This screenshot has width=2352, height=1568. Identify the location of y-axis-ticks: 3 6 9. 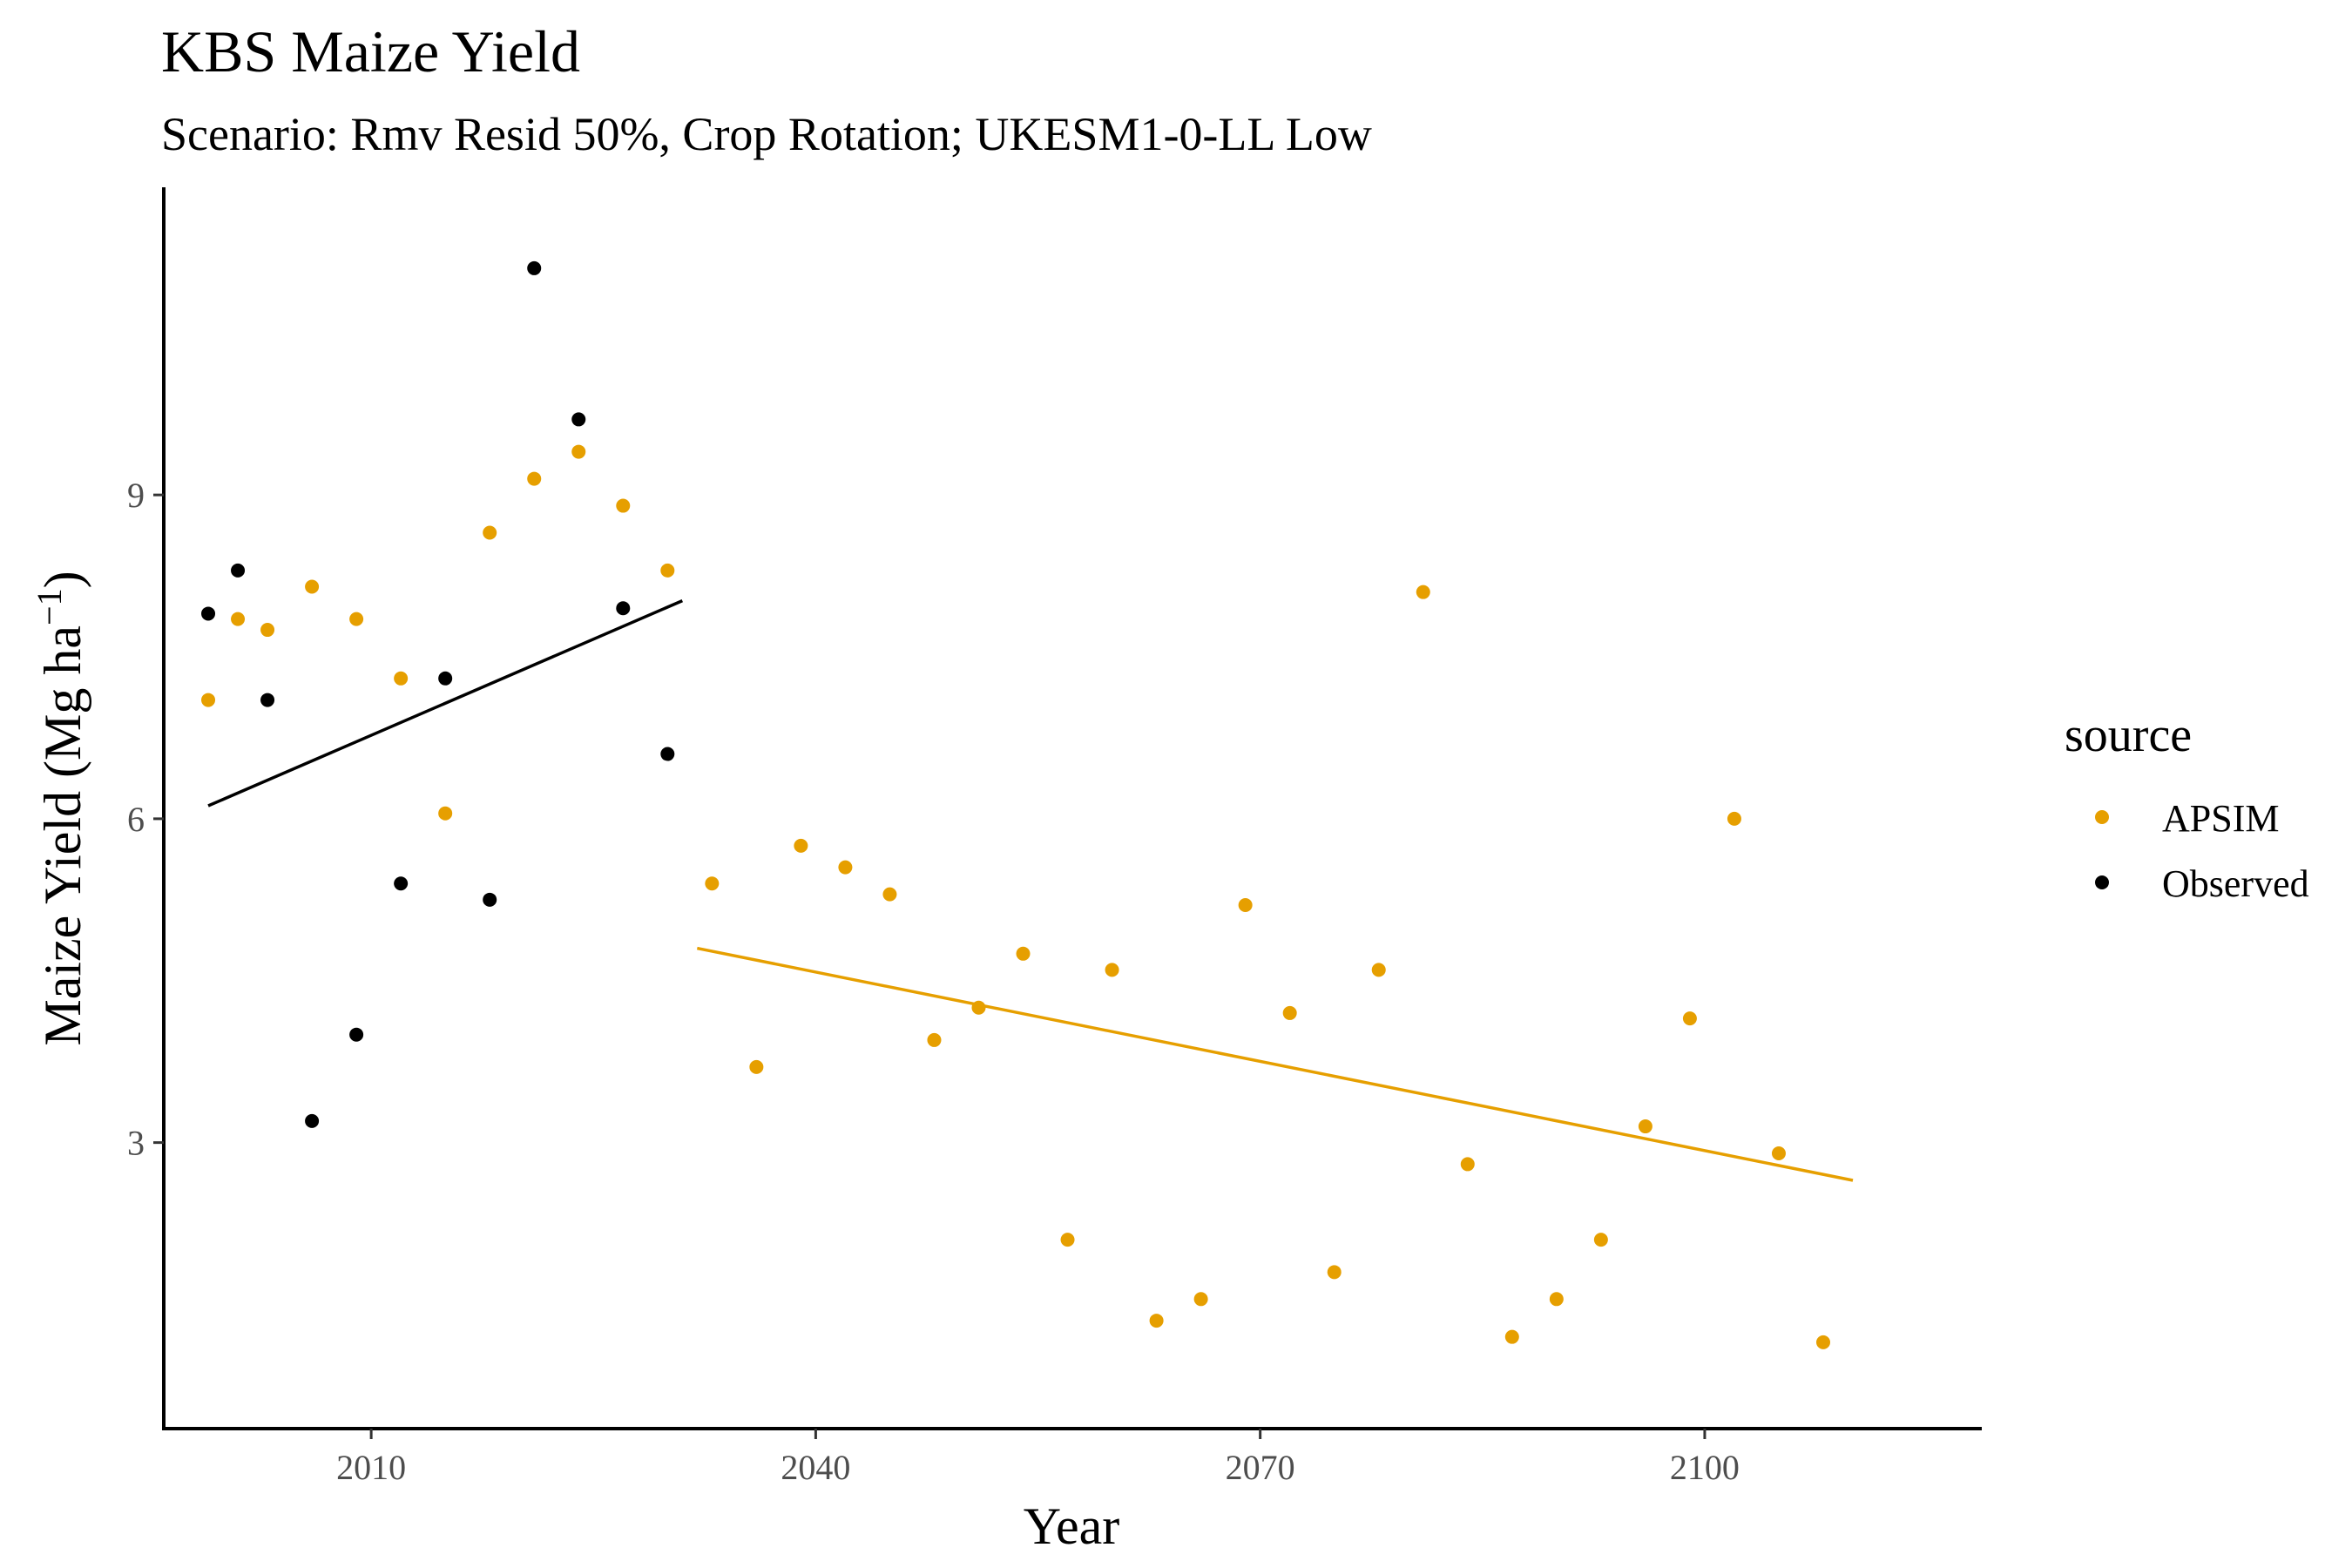
(145, 820).